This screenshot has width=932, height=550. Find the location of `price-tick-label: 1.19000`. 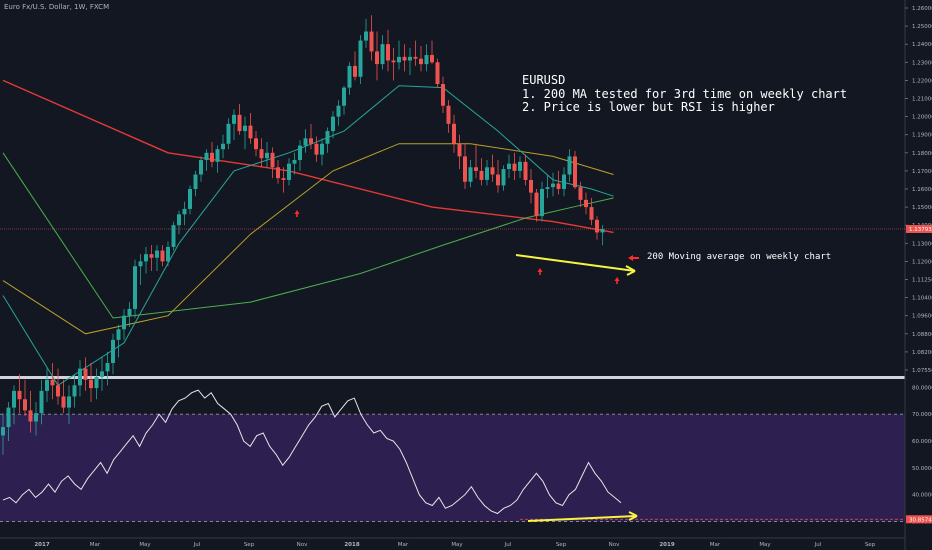

price-tick-label: 1.19000 is located at coordinates (922, 136).